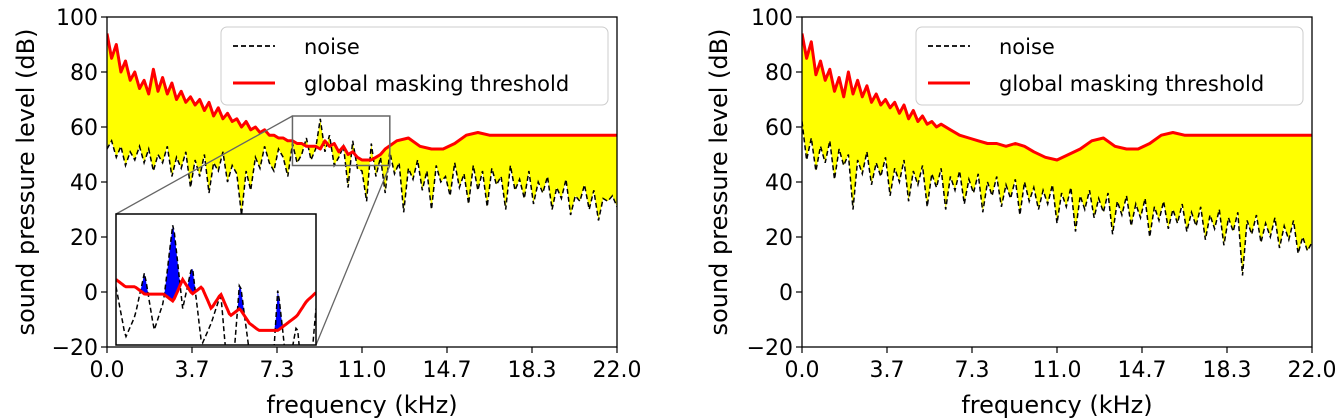 The width and height of the screenshot is (1343, 418). Describe the element at coordinates (532, 370) in the screenshot. I see `left-x-tick-label: 18.3` at that location.